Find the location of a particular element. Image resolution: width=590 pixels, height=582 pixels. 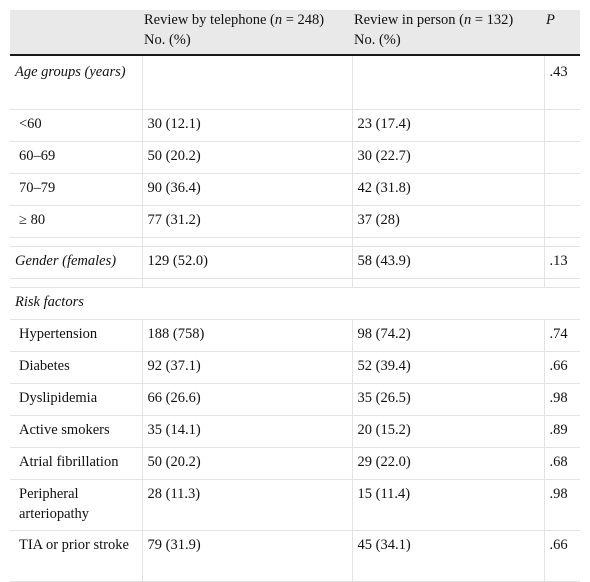

table-cell: 35 (14.1) is located at coordinates (247, 431).